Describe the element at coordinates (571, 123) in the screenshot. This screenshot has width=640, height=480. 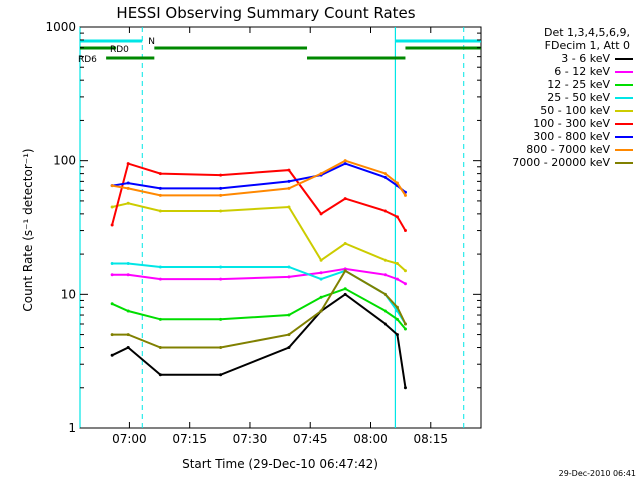
I see `legend-label: 100 - 300 keV` at that location.